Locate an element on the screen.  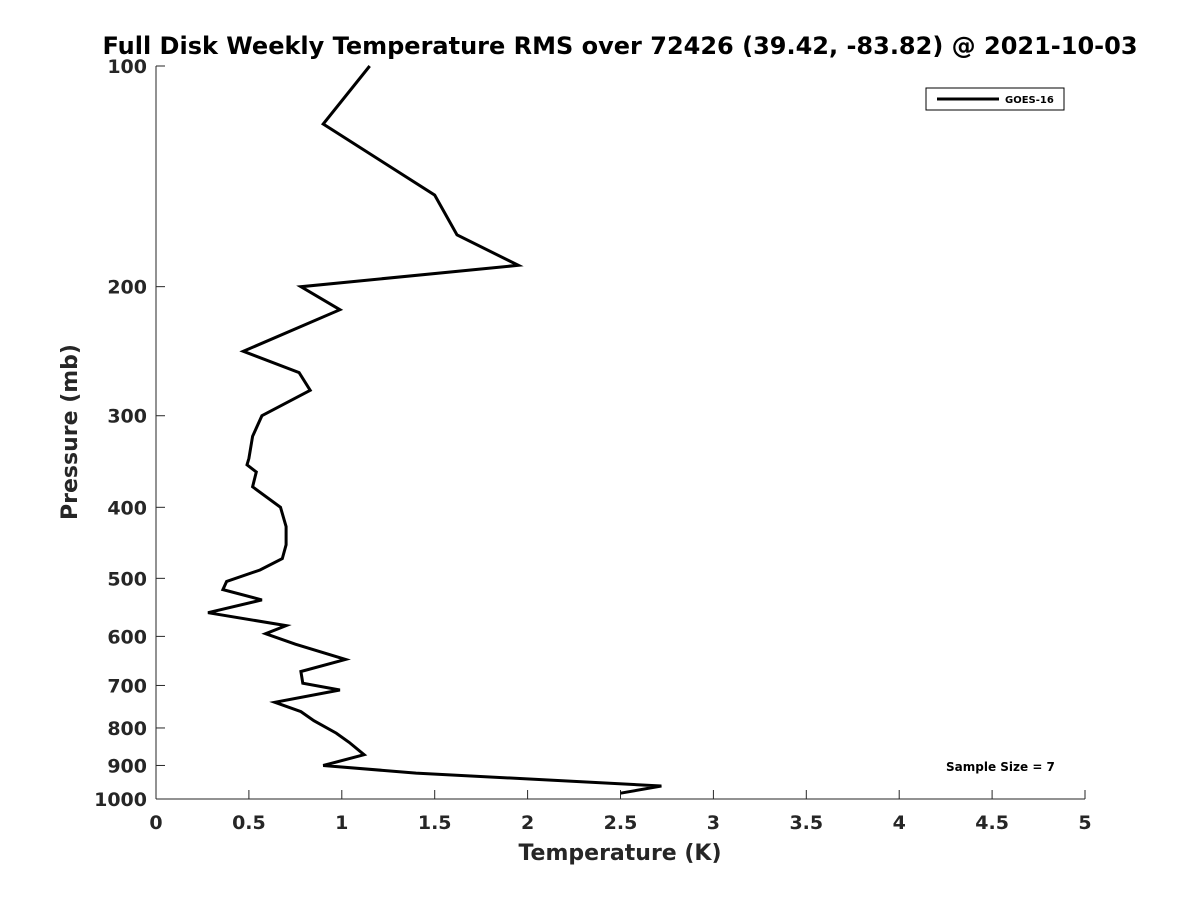
y-tick-label: 500 is located at coordinates (127, 579).